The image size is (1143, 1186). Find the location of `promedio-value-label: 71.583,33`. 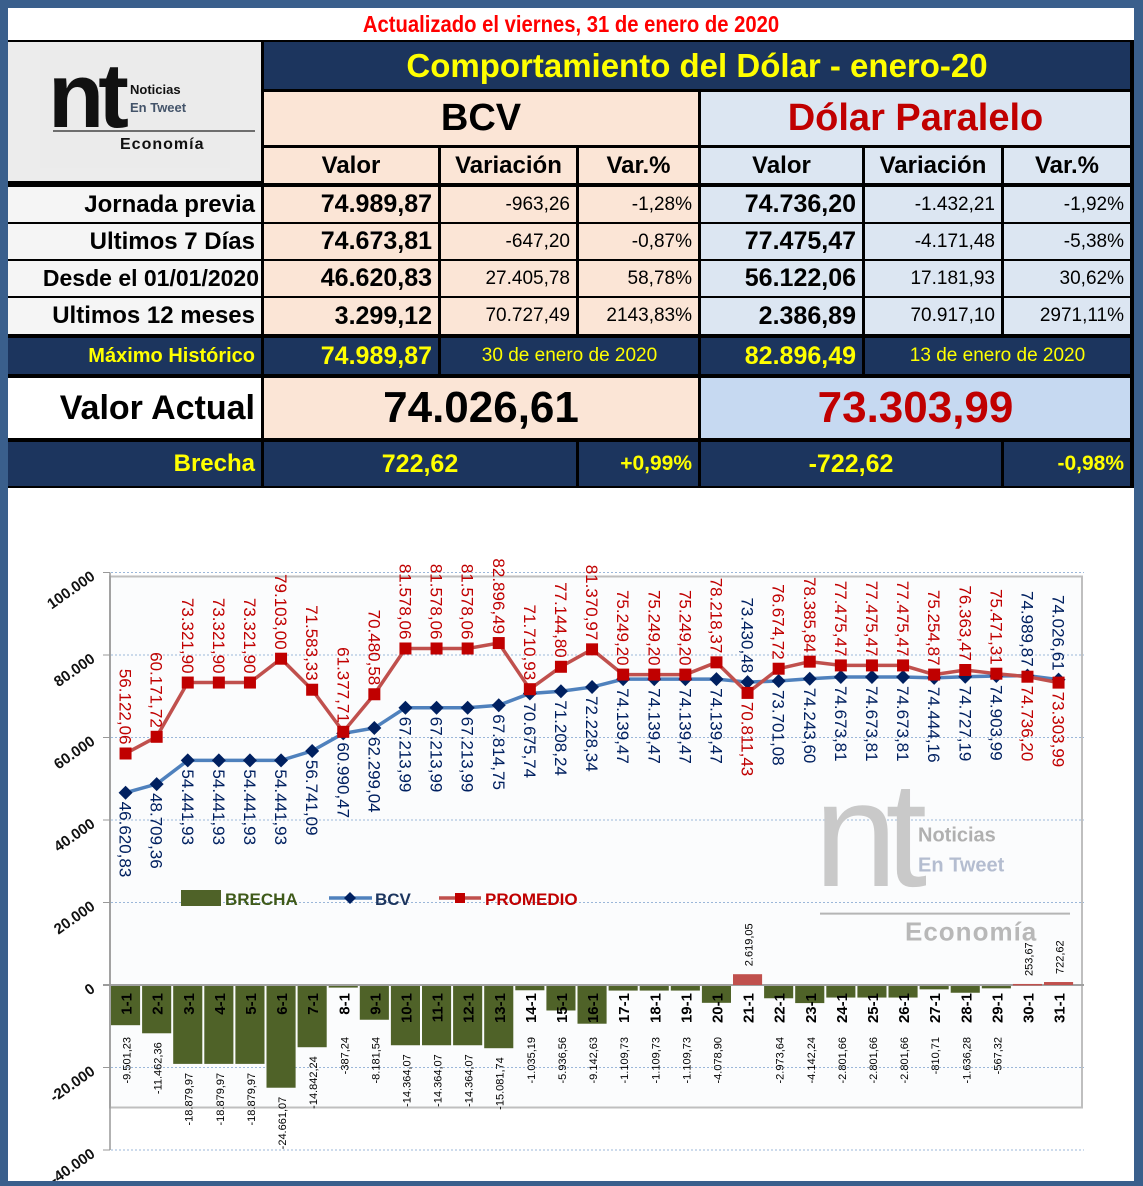

promedio-value-label: 71.583,33 is located at coordinates (311, 643).